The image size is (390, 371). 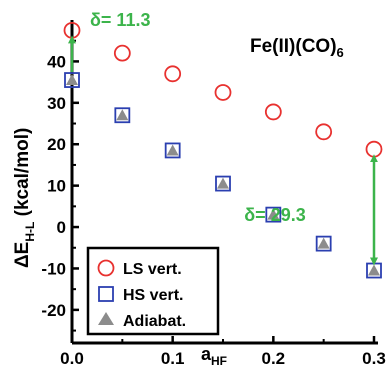 What do you see at coordinates (374, 358) in the screenshot?
I see `x-tick-label: 0.3` at bounding box center [374, 358].